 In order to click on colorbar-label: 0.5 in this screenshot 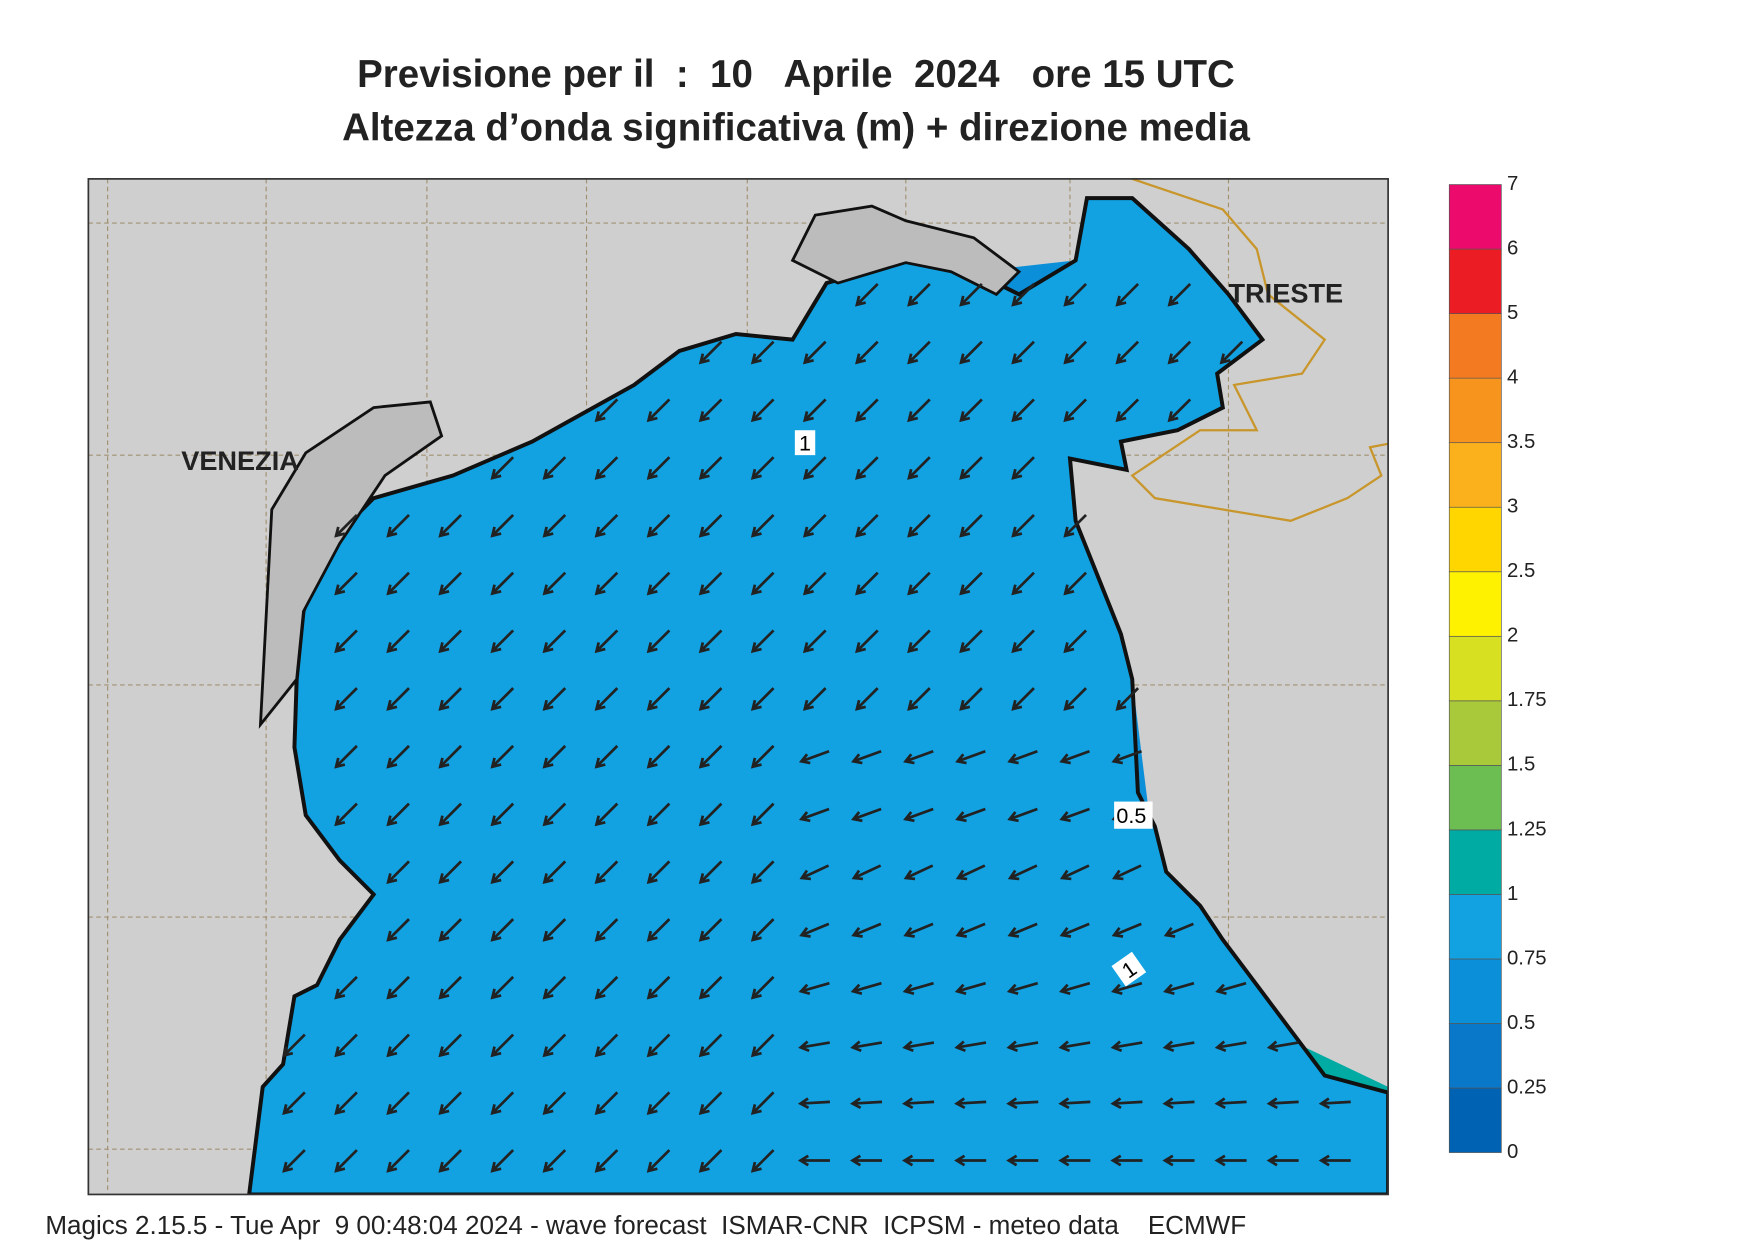, I will do `click(1521, 1023)`.